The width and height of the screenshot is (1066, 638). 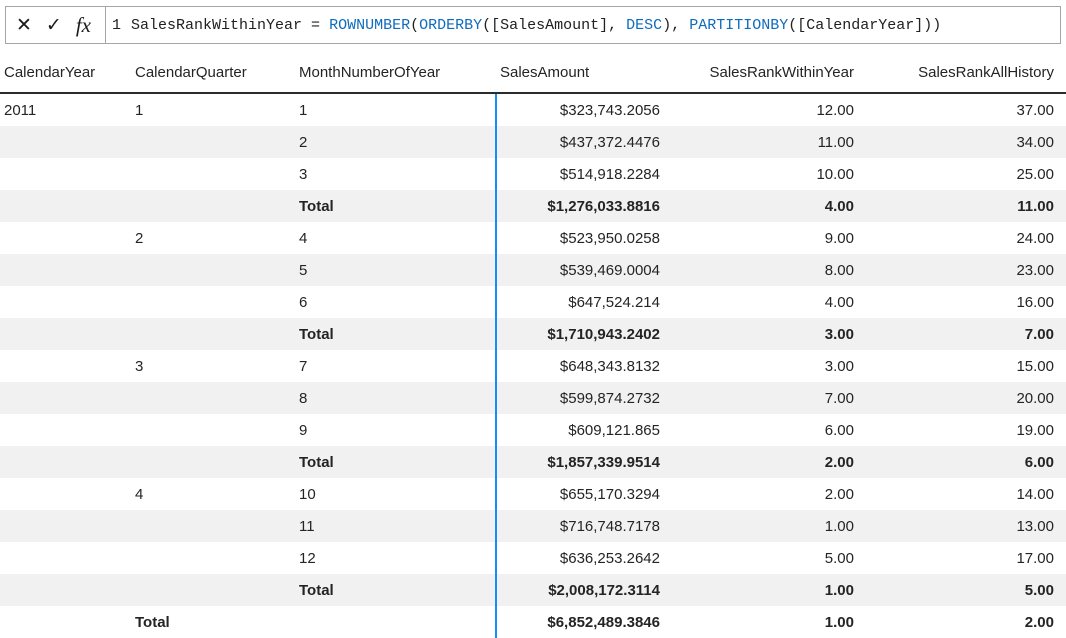 I want to click on matrix-cell: 12.00, so click(x=835, y=110).